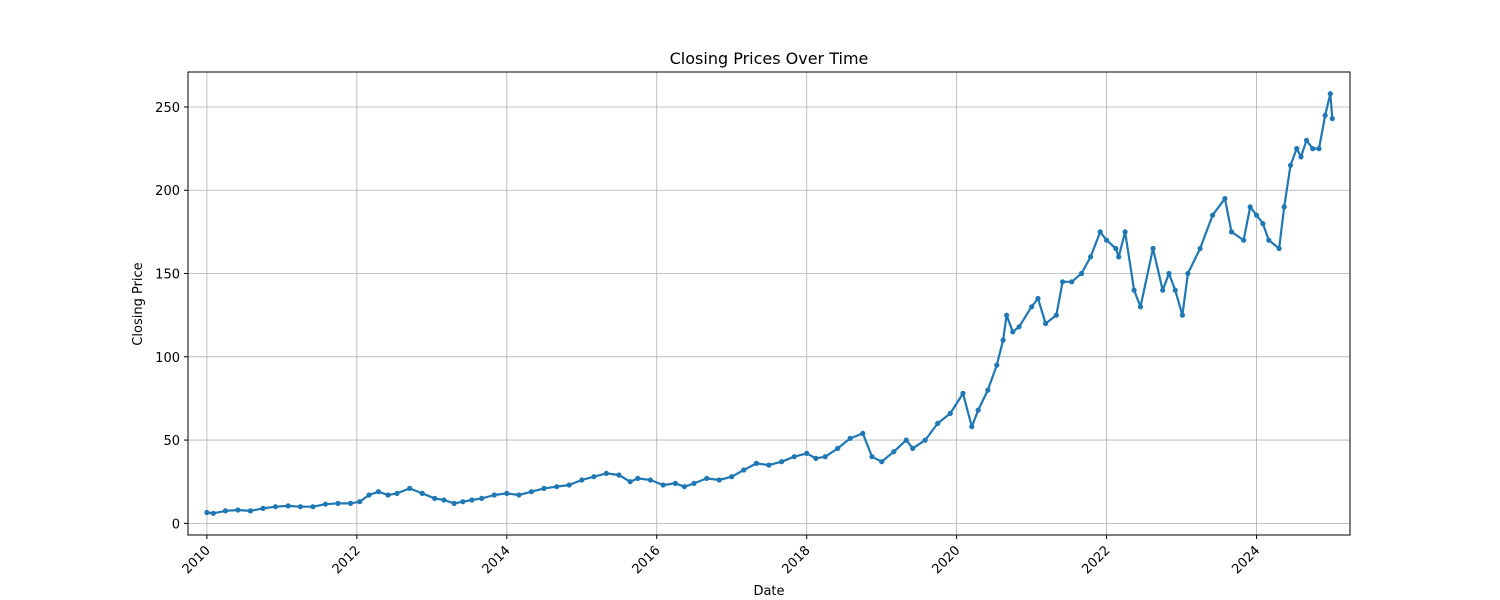 Image resolution: width=1500 pixels, height=600 pixels. Describe the element at coordinates (167, 358) in the screenshot. I see `y-tick-label: 100` at that location.